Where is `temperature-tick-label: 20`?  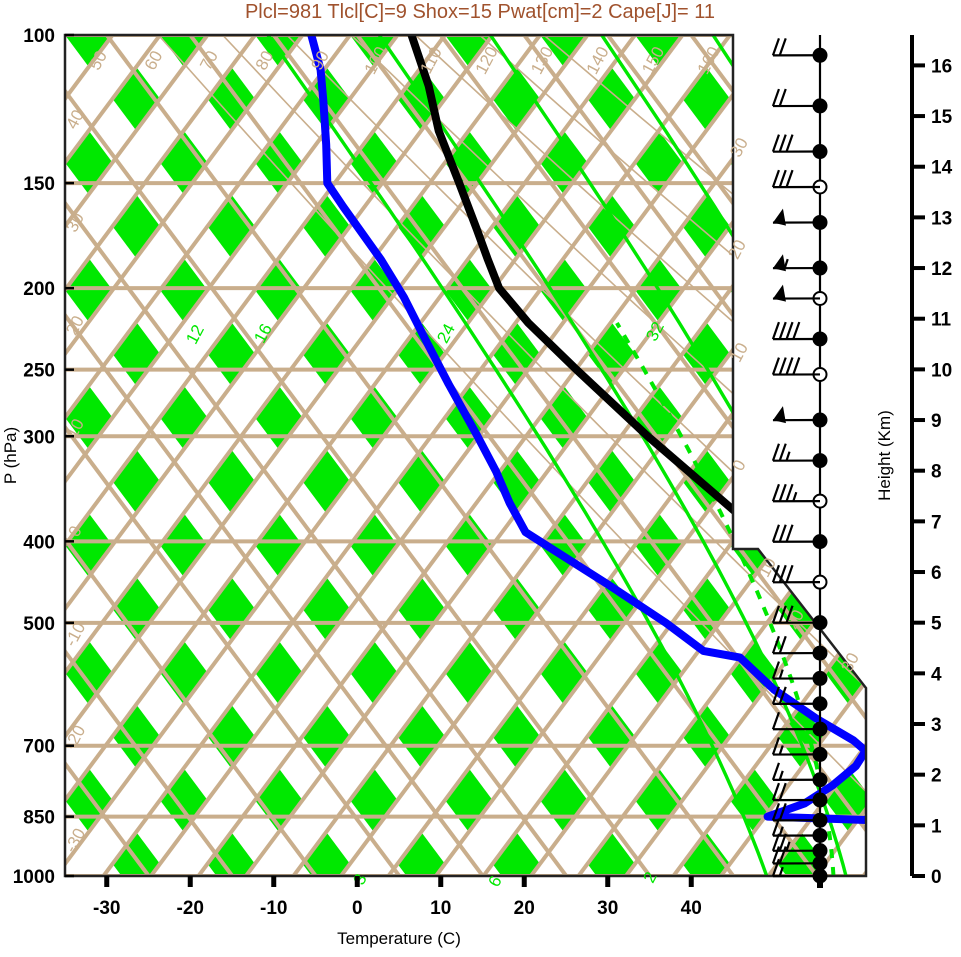
temperature-tick-label: 20 is located at coordinates (524, 908).